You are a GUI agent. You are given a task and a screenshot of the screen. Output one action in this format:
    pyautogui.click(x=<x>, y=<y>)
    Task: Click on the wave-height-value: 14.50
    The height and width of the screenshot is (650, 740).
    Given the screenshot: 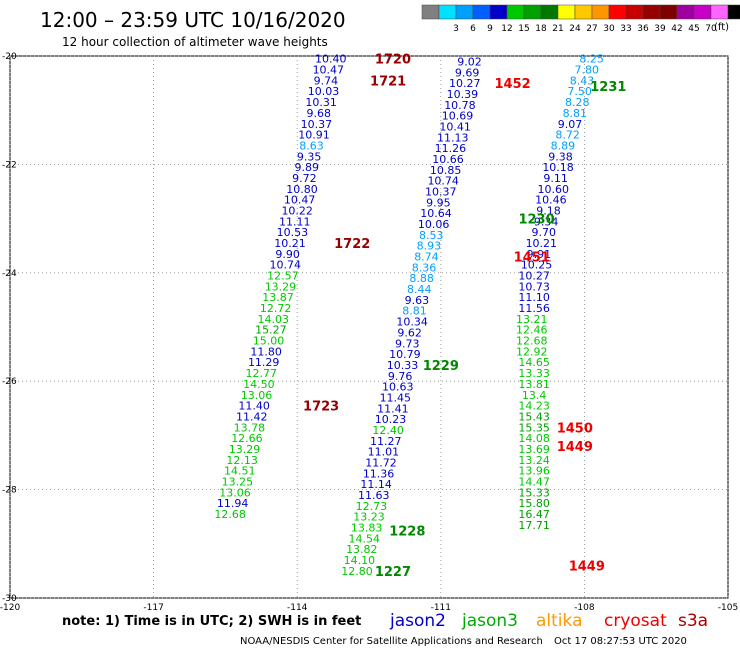 What is the action you would take?
    pyautogui.click(x=259, y=384)
    